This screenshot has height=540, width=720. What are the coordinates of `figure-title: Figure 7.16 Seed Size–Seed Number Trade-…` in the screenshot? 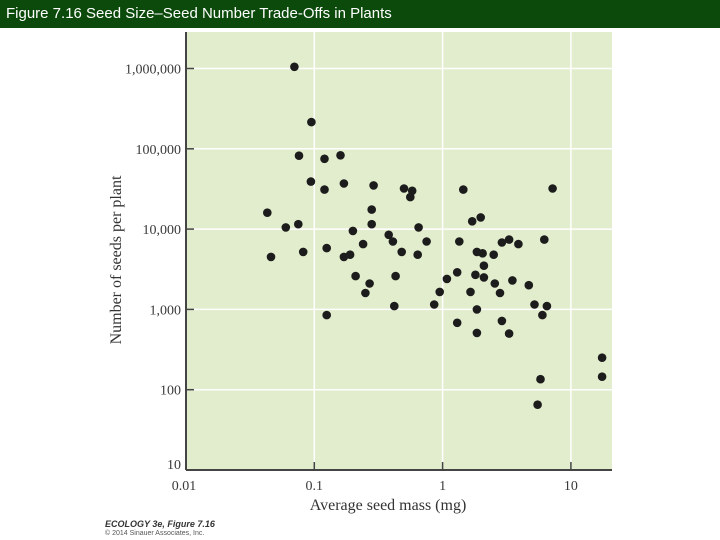 It's located at (199, 13).